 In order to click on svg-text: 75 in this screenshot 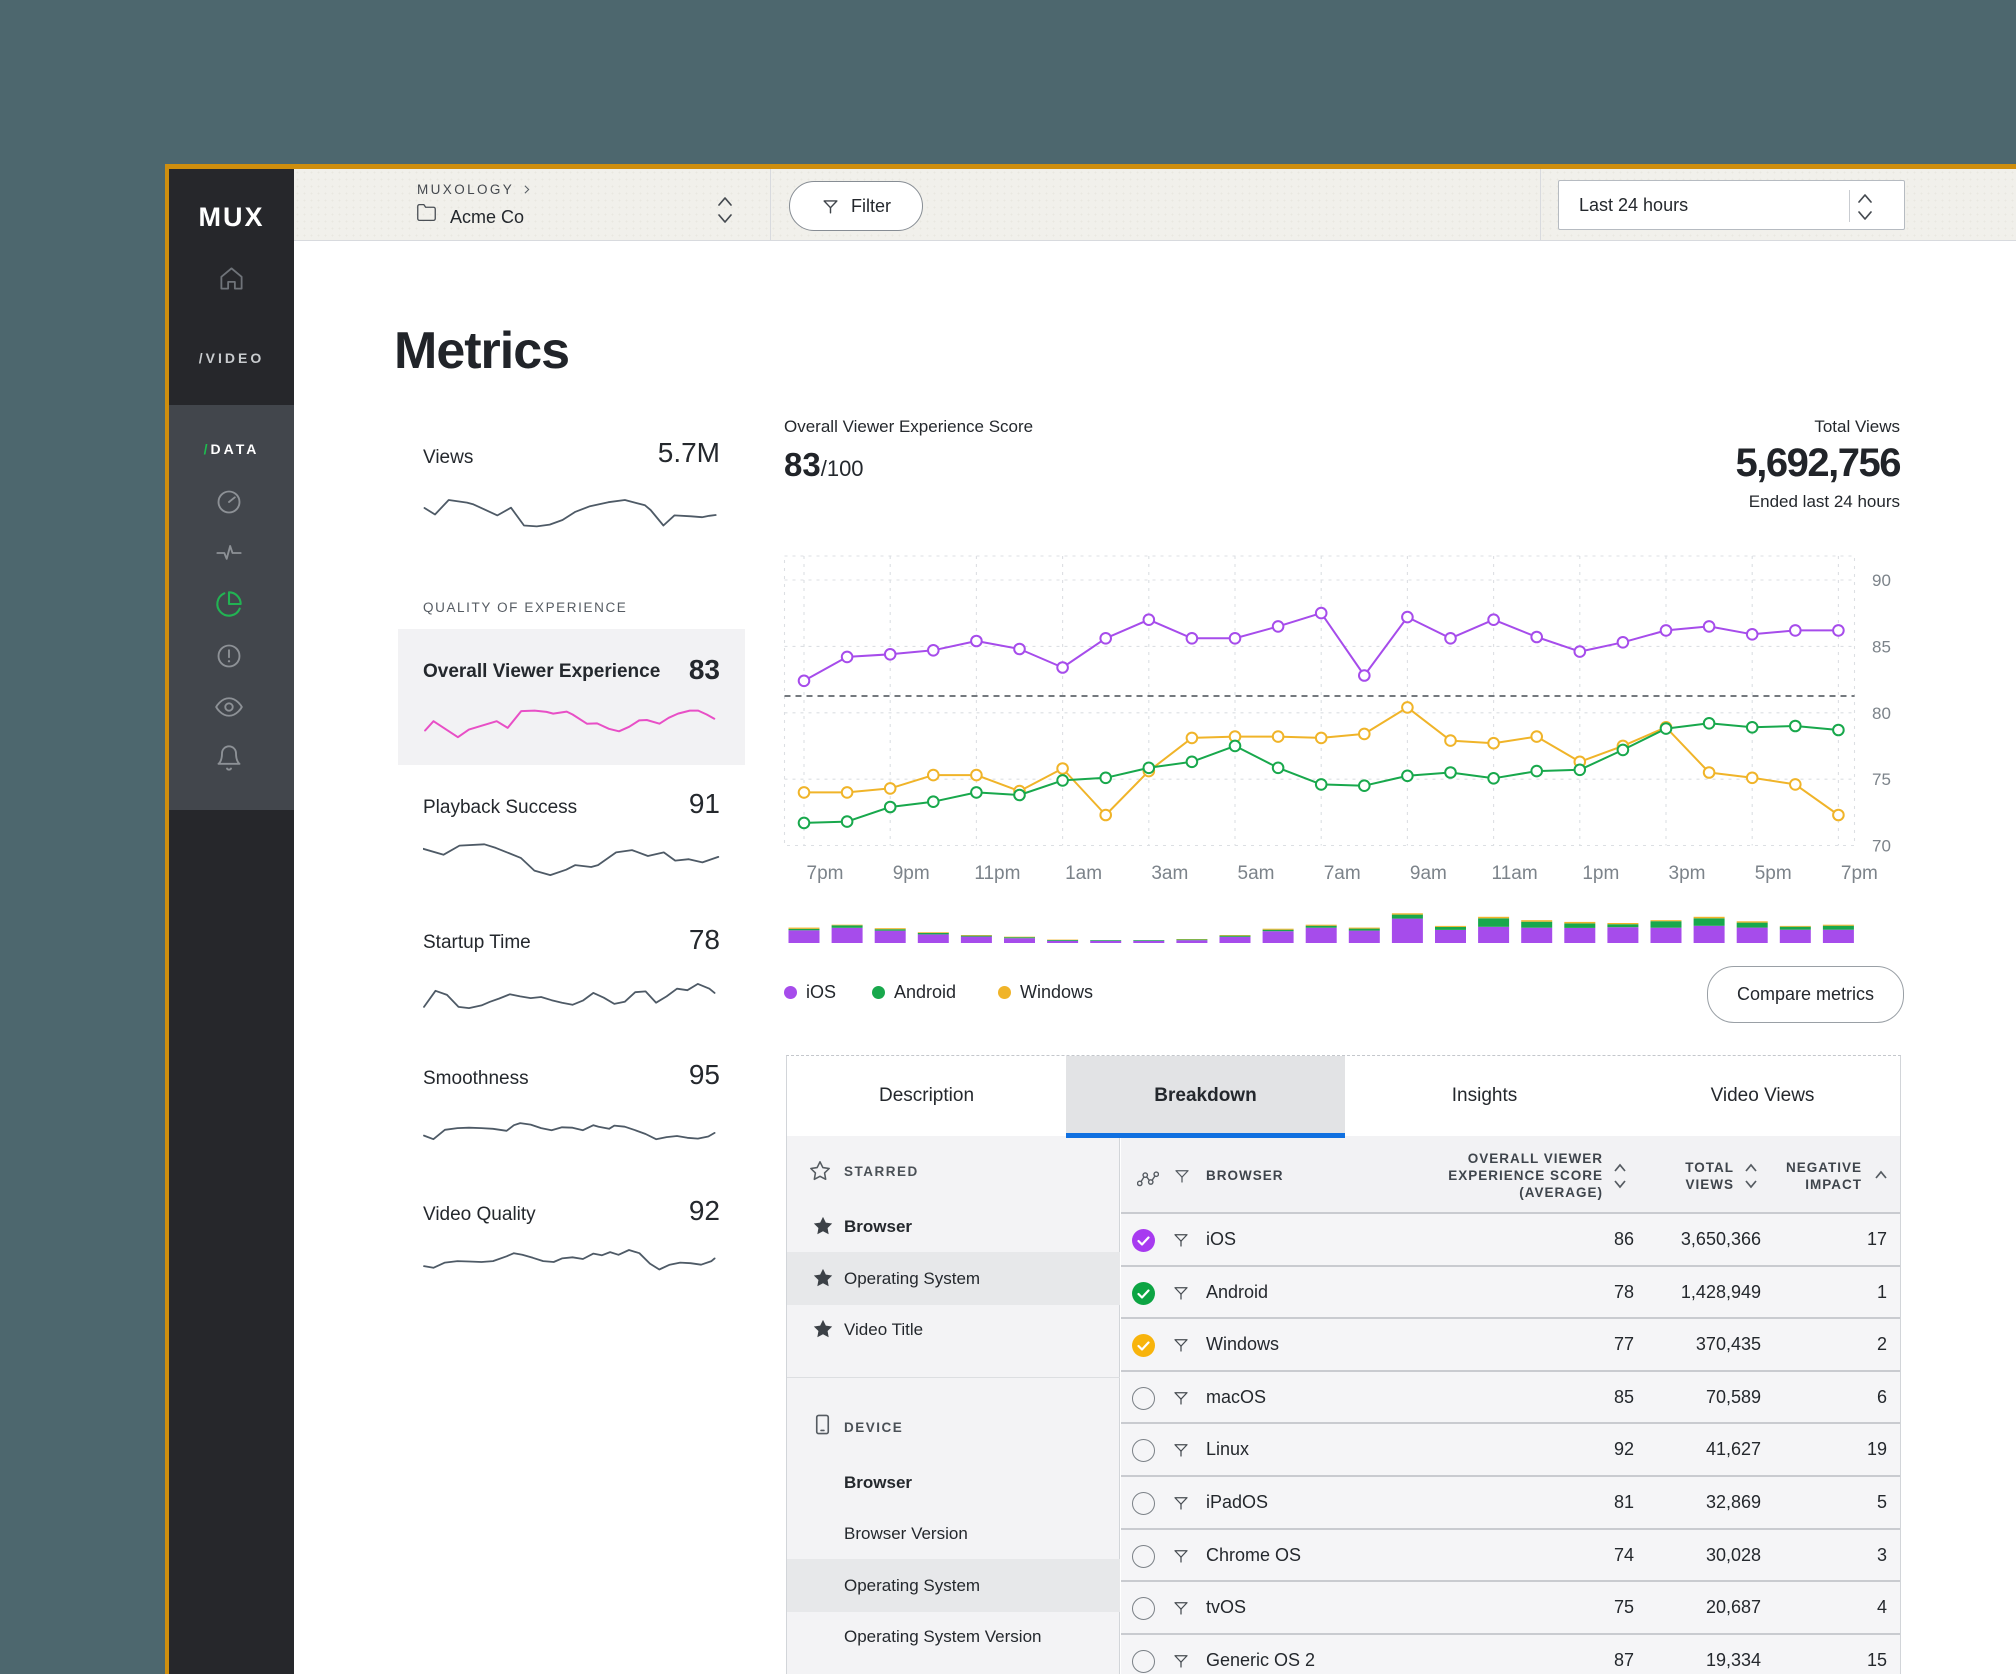, I will do `click(1881, 779)`.